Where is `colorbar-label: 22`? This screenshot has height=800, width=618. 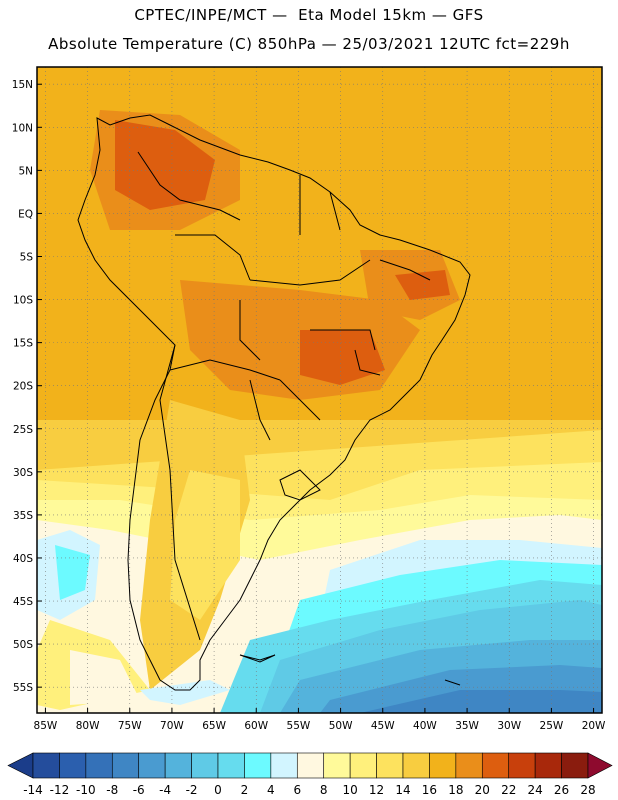
colorbar-label: 22 is located at coordinates (508, 790).